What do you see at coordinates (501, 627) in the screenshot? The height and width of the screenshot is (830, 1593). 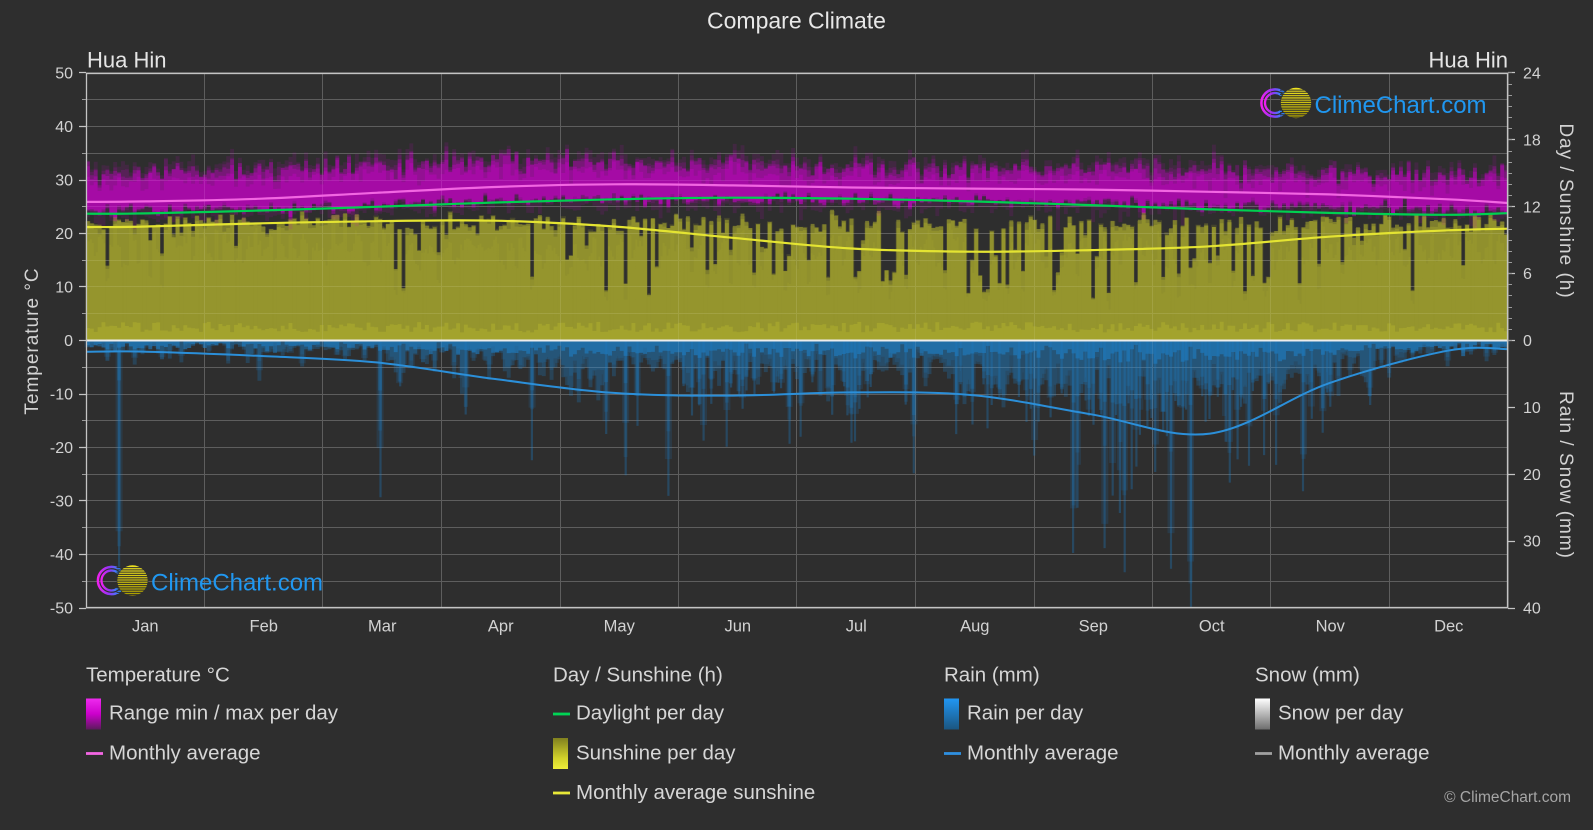 I see `svg-text: Apr` at bounding box center [501, 627].